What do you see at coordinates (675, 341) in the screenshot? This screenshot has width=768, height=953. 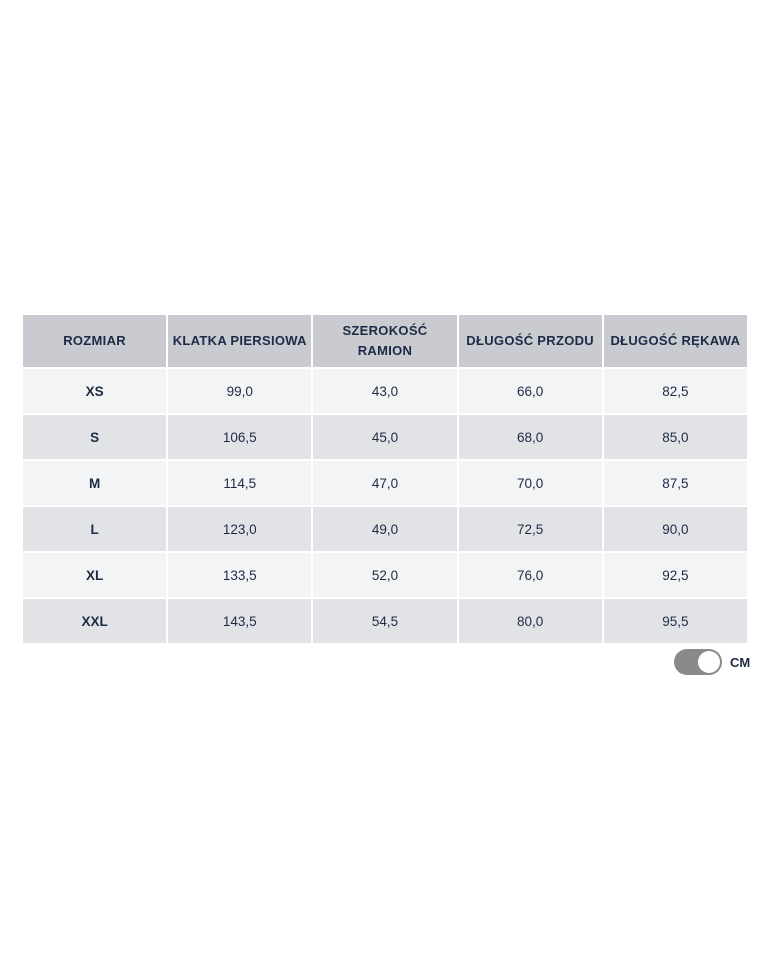 I see `header-sleeve-length: DŁUGOŚĆ RĘKAWA` at bounding box center [675, 341].